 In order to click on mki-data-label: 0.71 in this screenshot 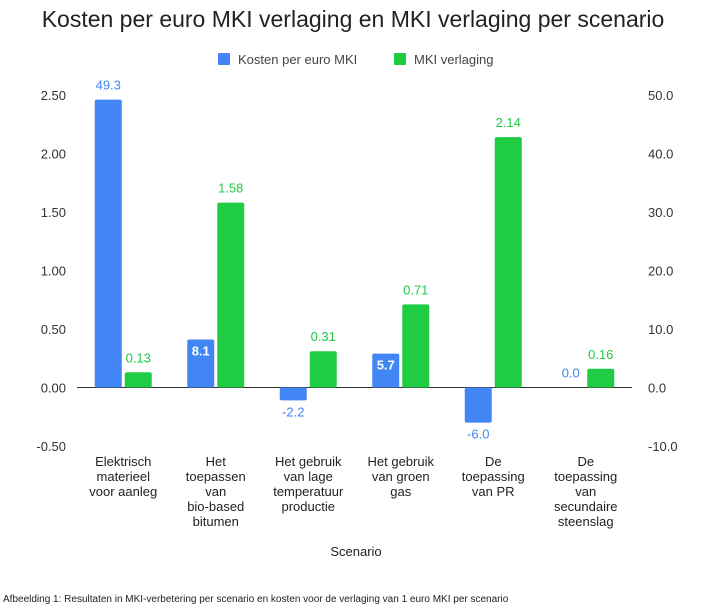, I will do `click(415, 289)`.